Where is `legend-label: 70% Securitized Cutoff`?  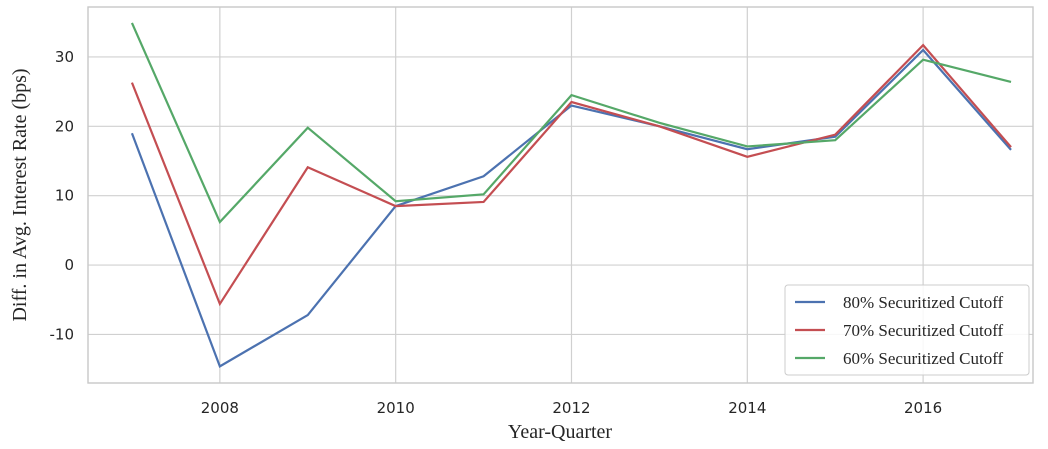
legend-label: 70% Securitized Cutoff is located at coordinates (923, 330).